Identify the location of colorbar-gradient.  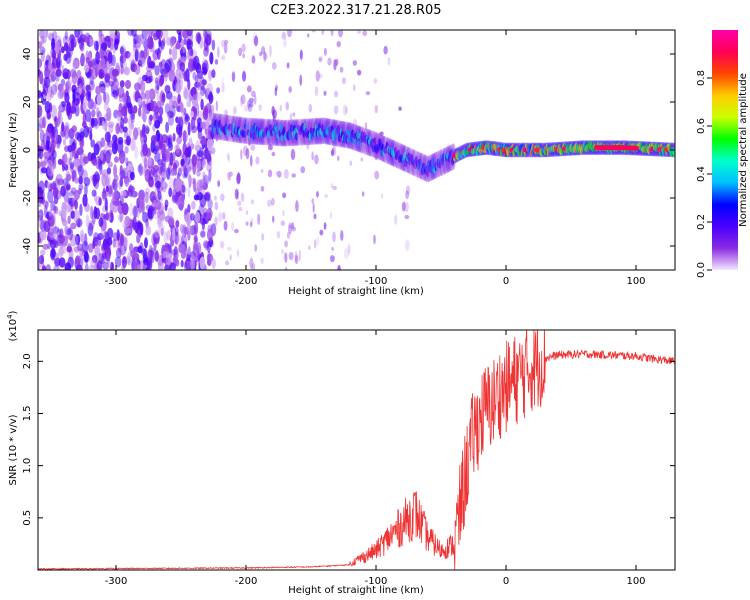
(725, 150).